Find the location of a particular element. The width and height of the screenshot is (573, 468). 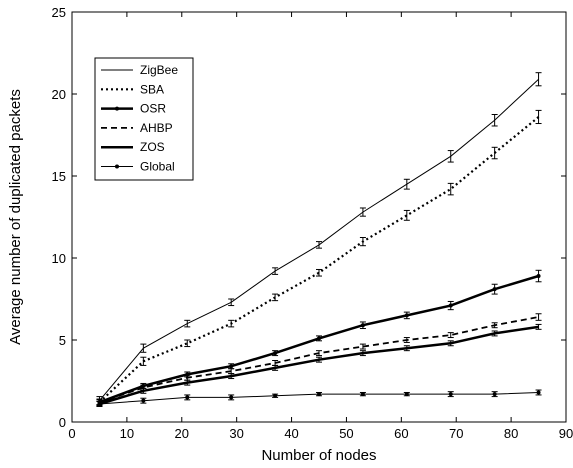

legend-marker-osr is located at coordinates (117, 108).